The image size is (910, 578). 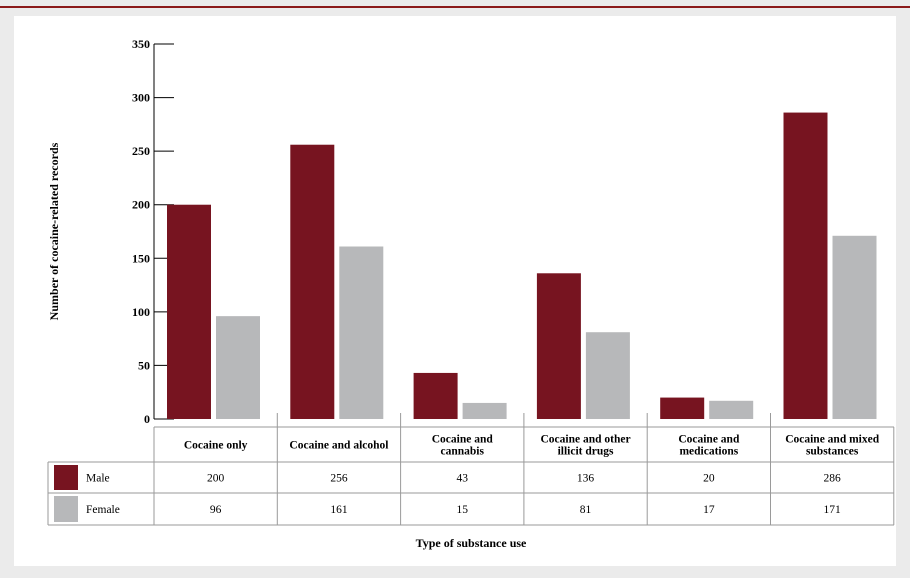 I want to click on table-value-female-5: 171, so click(x=833, y=510).